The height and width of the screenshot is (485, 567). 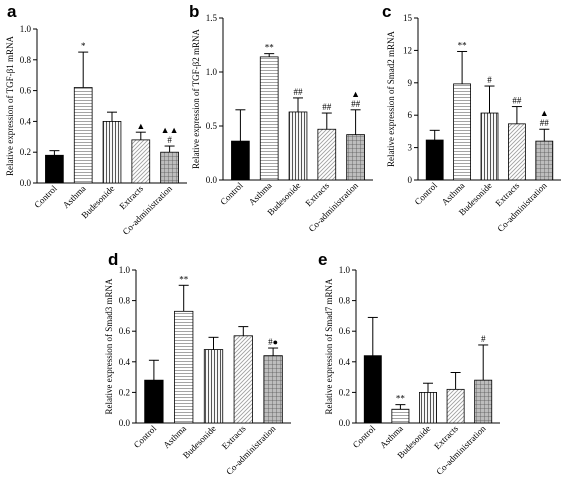 What do you see at coordinates (10, 106) in the screenshot?
I see `y-axis-label: Relative expression of TGF-β1 mRNA` at bounding box center [10, 106].